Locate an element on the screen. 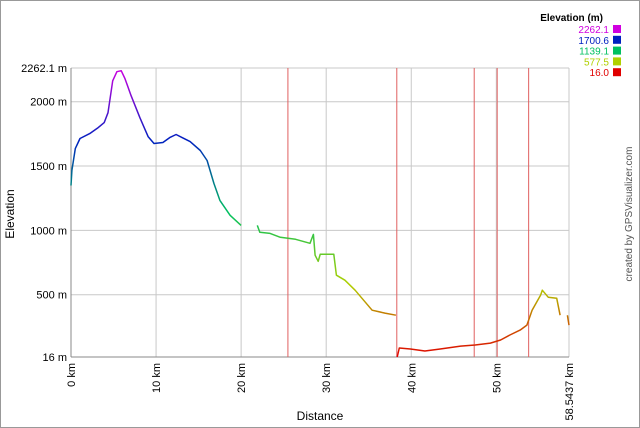 The width and height of the screenshot is (640, 428). x-tick-label: 20 km is located at coordinates (242, 378).